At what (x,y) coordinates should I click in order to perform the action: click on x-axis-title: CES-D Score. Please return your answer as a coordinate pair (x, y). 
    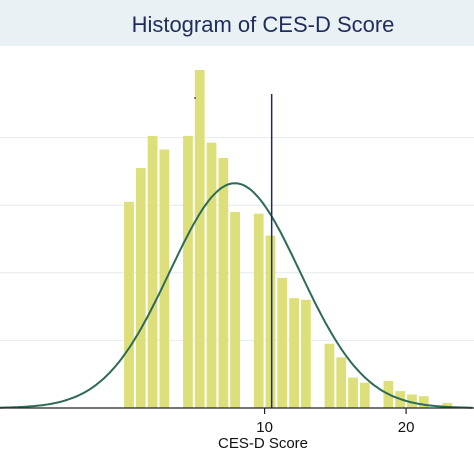
    Looking at the image, I should click on (263, 443).